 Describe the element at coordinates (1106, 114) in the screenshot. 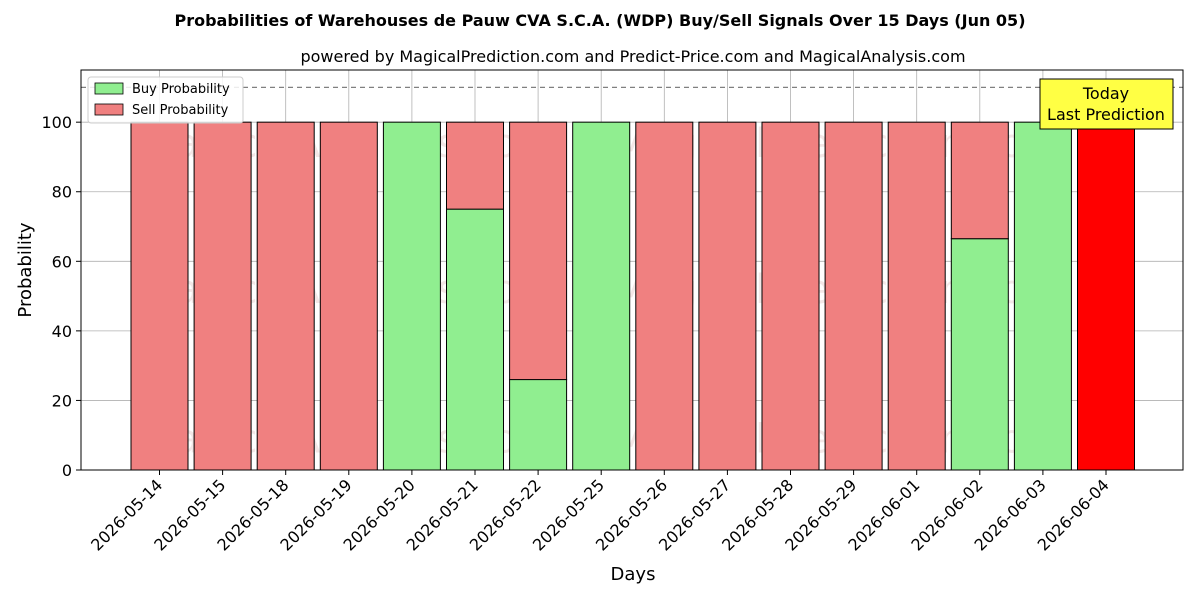

I see `annotation-line2: Last Prediction` at that location.